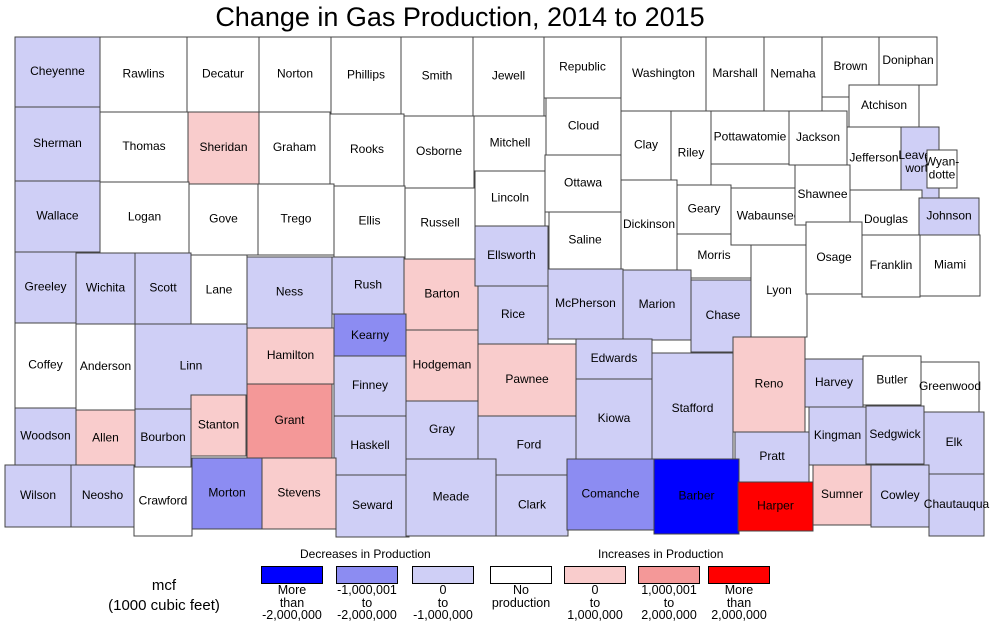 This screenshot has height=640, width=1000. Describe the element at coordinates (822, 195) in the screenshot. I see `county-shawnee: Shawnee` at that location.